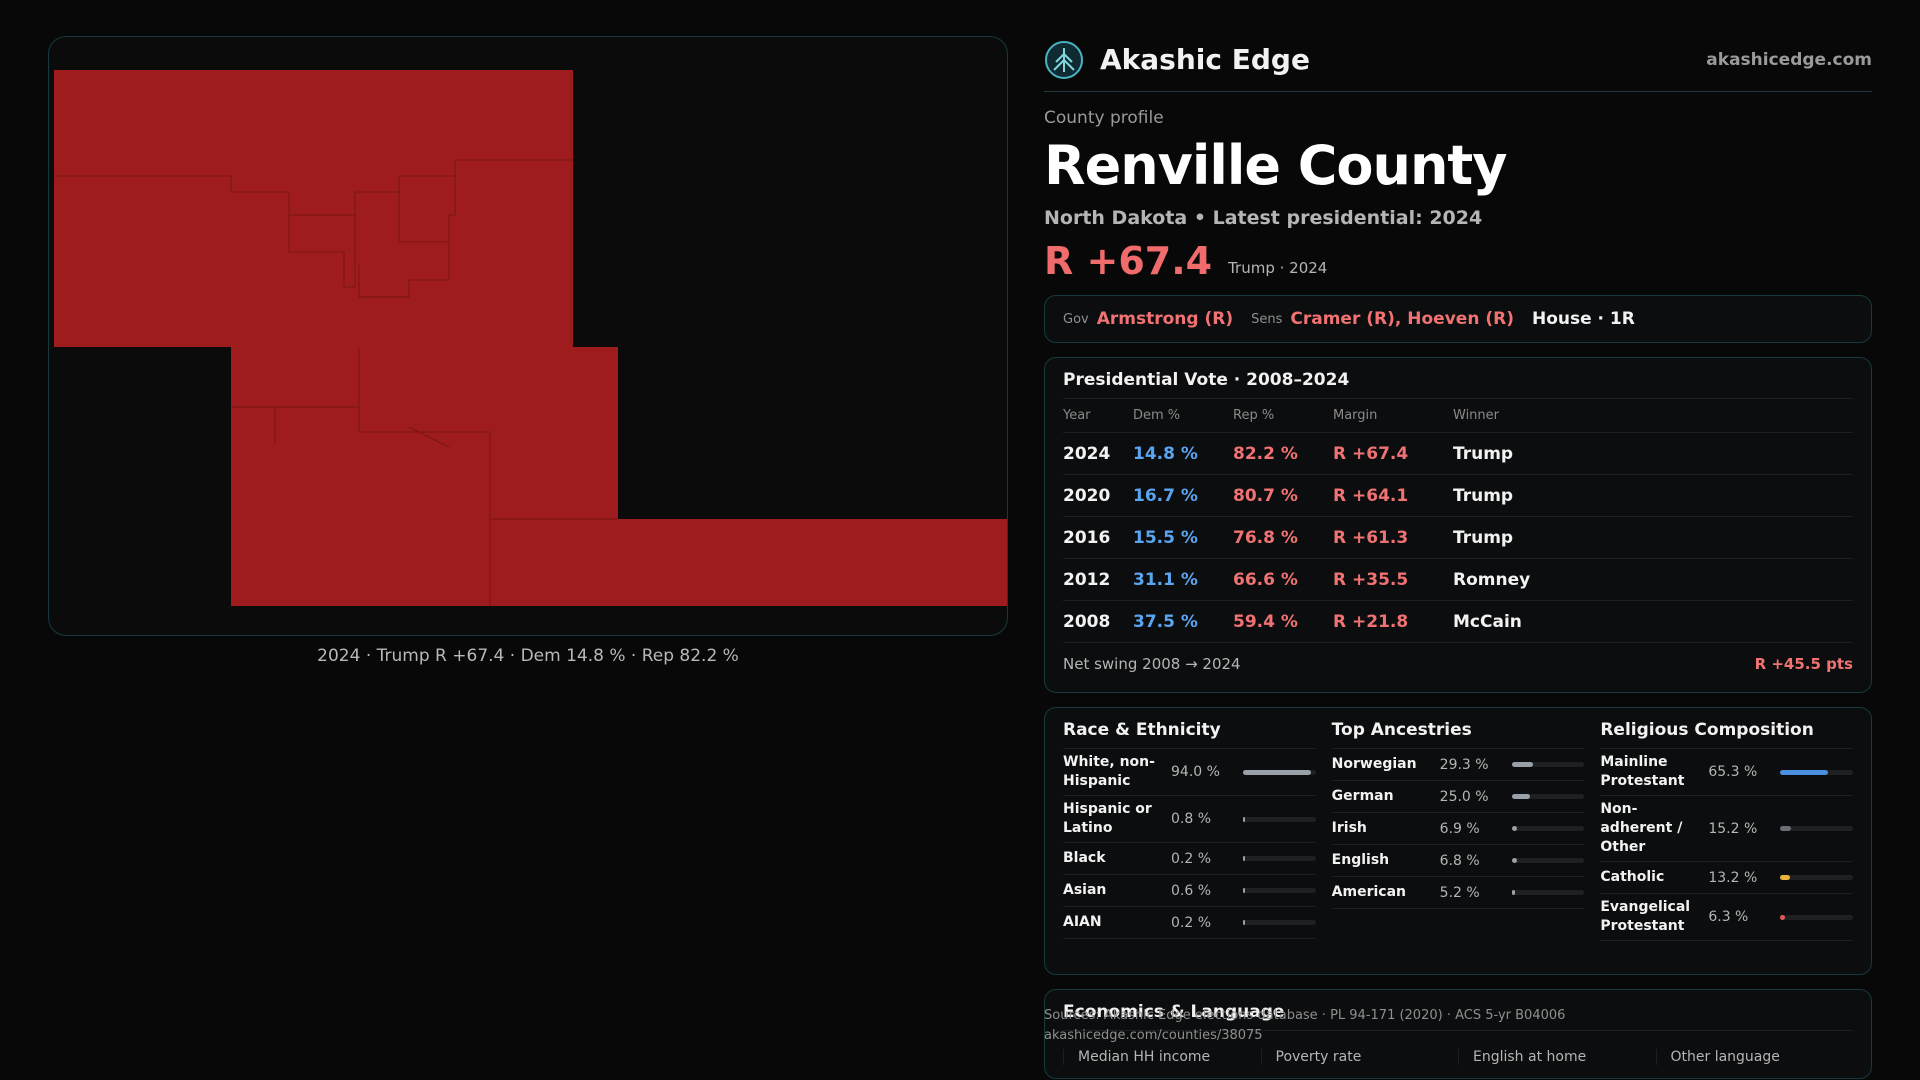 The width and height of the screenshot is (1920, 1080). I want to click on demo-value: 0.6 %, so click(1191, 890).